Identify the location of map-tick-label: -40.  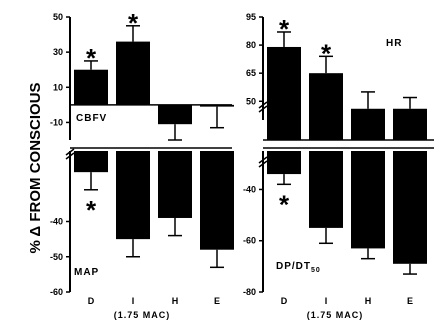
(56, 222).